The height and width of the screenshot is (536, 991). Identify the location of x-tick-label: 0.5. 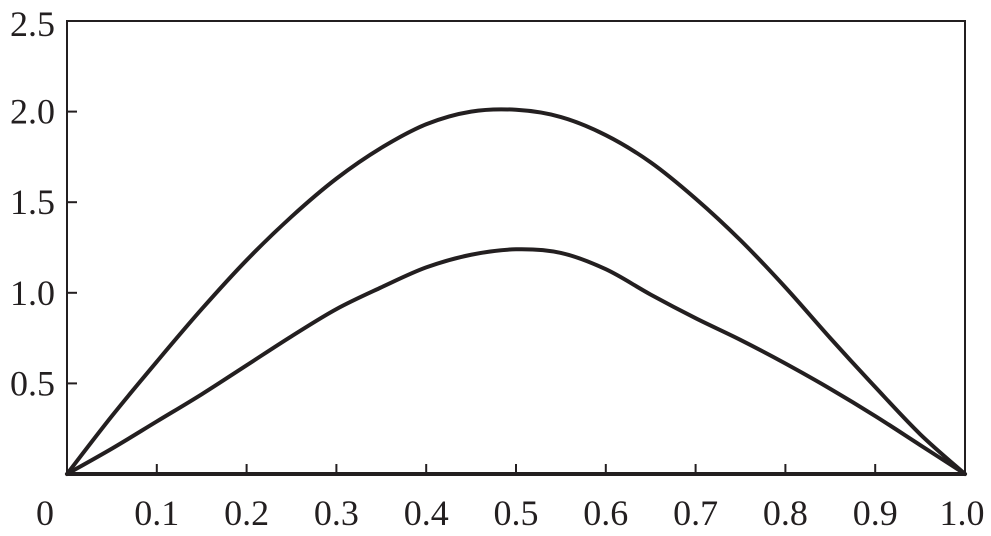
(516, 513).